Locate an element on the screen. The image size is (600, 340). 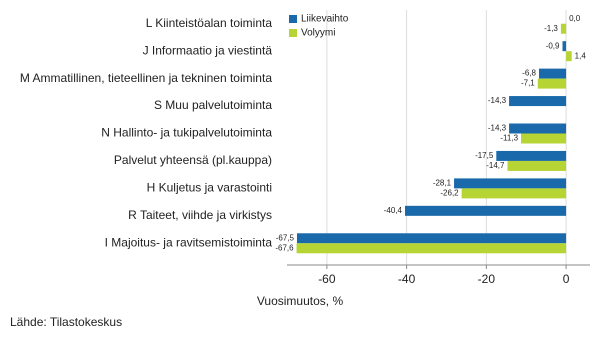
category-label: H Kuljetus ja varastointi is located at coordinates (209, 188).